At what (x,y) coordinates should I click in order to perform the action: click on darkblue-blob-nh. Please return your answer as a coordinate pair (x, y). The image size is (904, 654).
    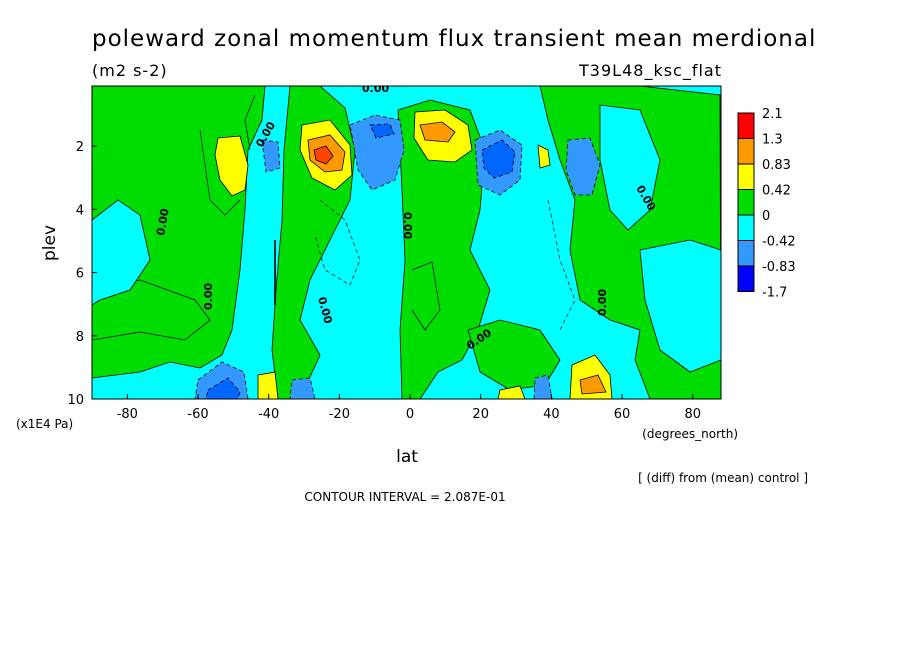
    Looking at the image, I should click on (498, 159).